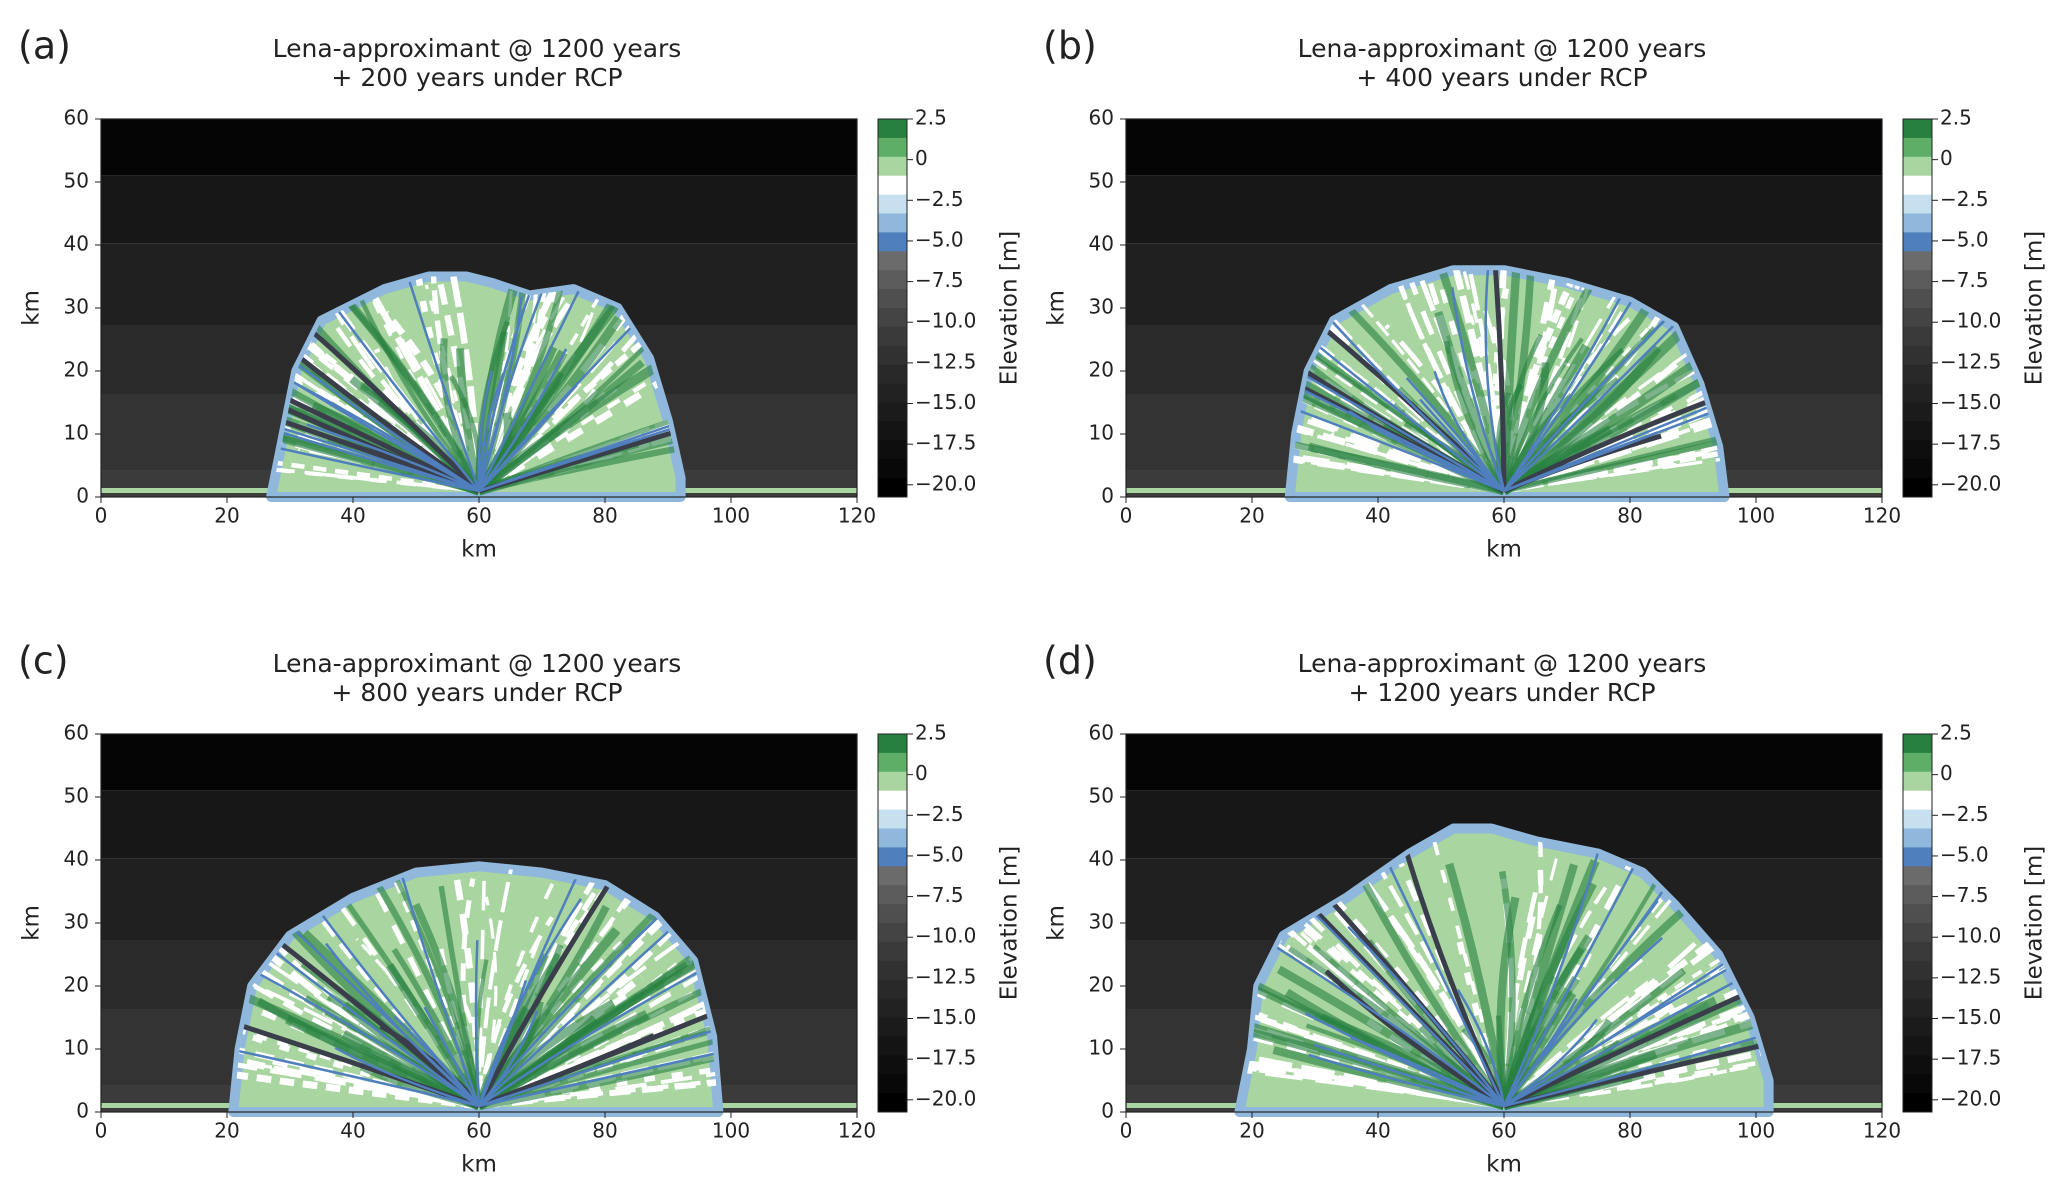 The height and width of the screenshot is (1193, 2067). Describe the element at coordinates (76, 1048) in the screenshot. I see `y-tick-label: 10` at that location.